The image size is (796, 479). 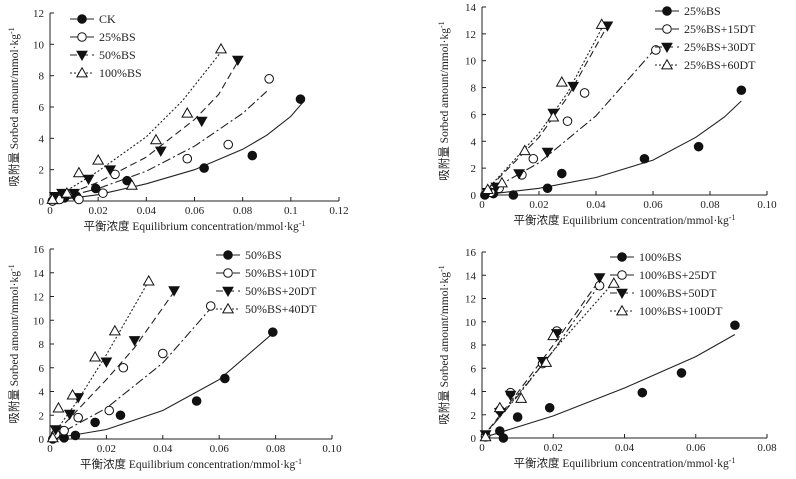 I want to click on x-tick-label: 0, so click(x=482, y=205).